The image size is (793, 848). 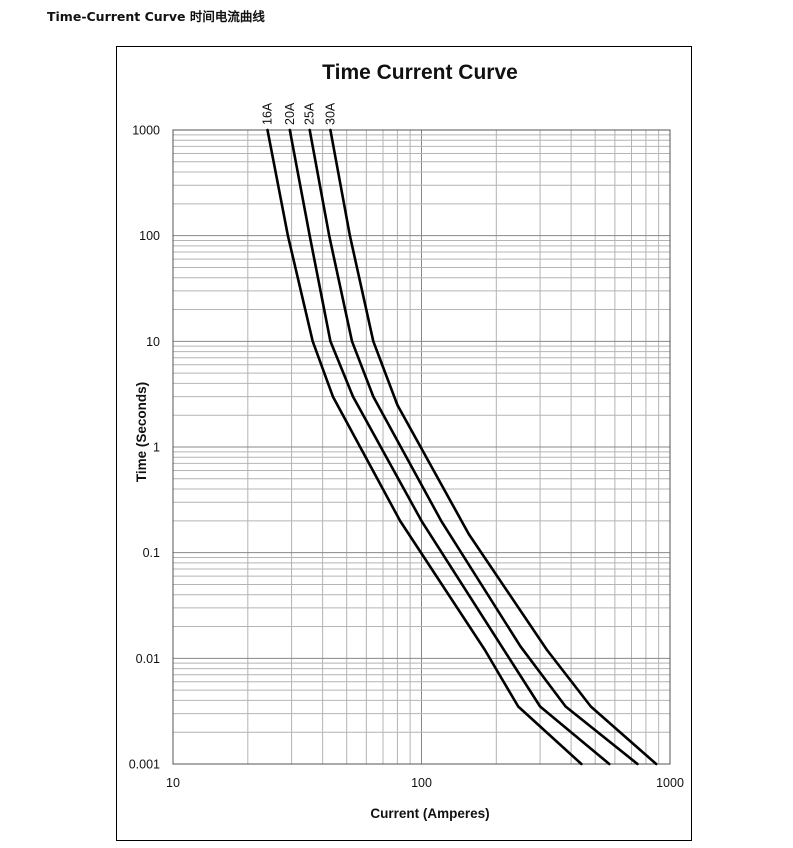 What do you see at coordinates (420, 72) in the screenshot?
I see `chart-title: Time Current Curve` at bounding box center [420, 72].